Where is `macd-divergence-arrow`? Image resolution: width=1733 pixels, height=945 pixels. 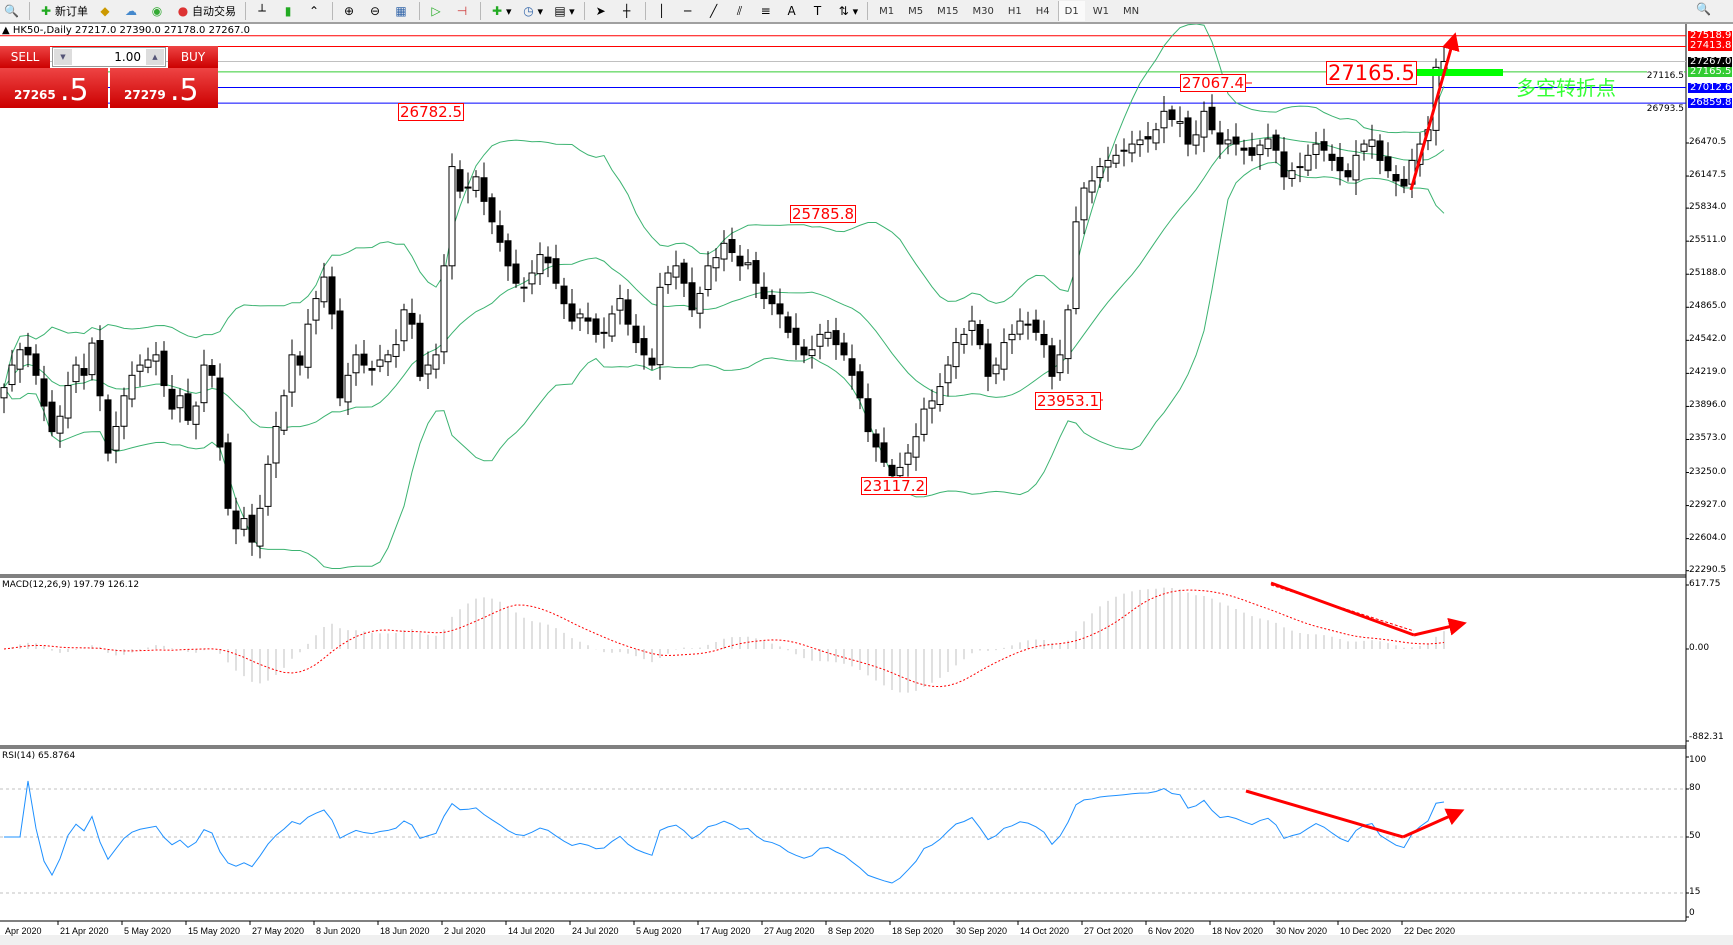 macd-divergence-arrow is located at coordinates (1342, 609).